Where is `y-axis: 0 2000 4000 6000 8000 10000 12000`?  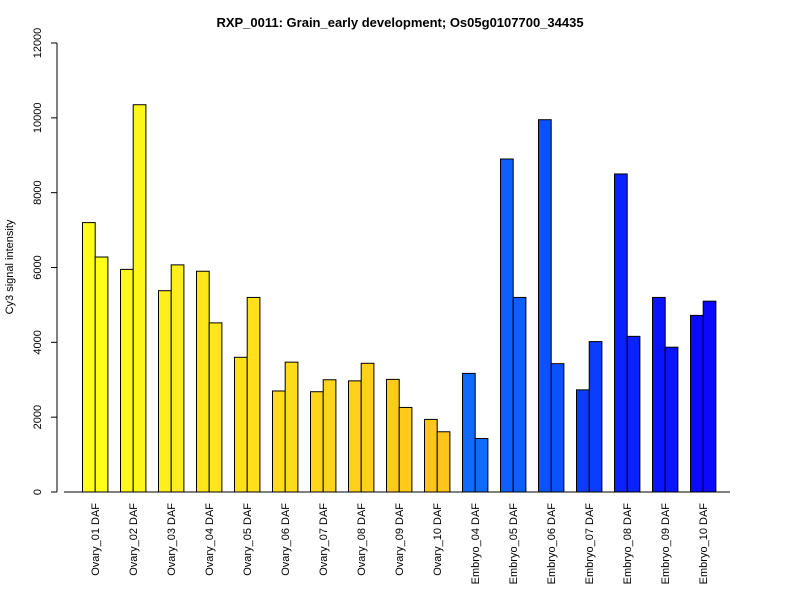
y-axis: 0 2000 4000 6000 8000 10000 12000 is located at coordinates (45, 261).